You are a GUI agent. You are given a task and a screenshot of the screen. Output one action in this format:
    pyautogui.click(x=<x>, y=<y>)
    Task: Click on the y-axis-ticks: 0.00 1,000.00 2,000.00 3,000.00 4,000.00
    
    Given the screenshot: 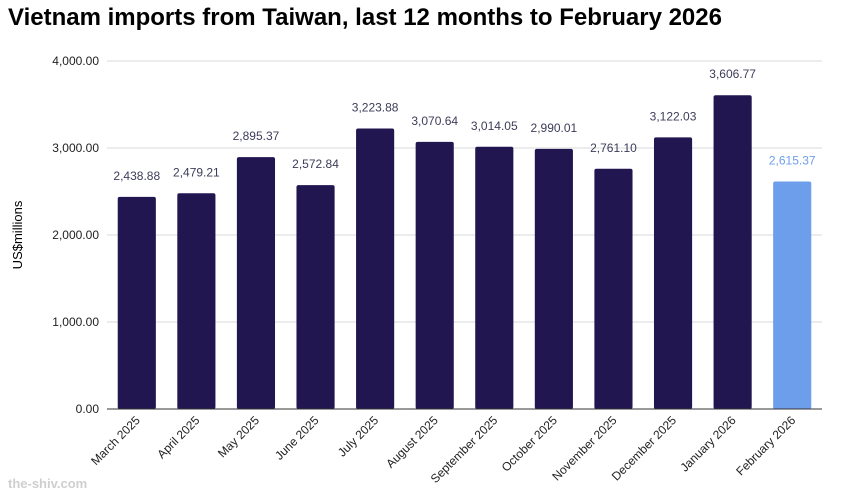 What is the action you would take?
    pyautogui.click(x=75, y=235)
    